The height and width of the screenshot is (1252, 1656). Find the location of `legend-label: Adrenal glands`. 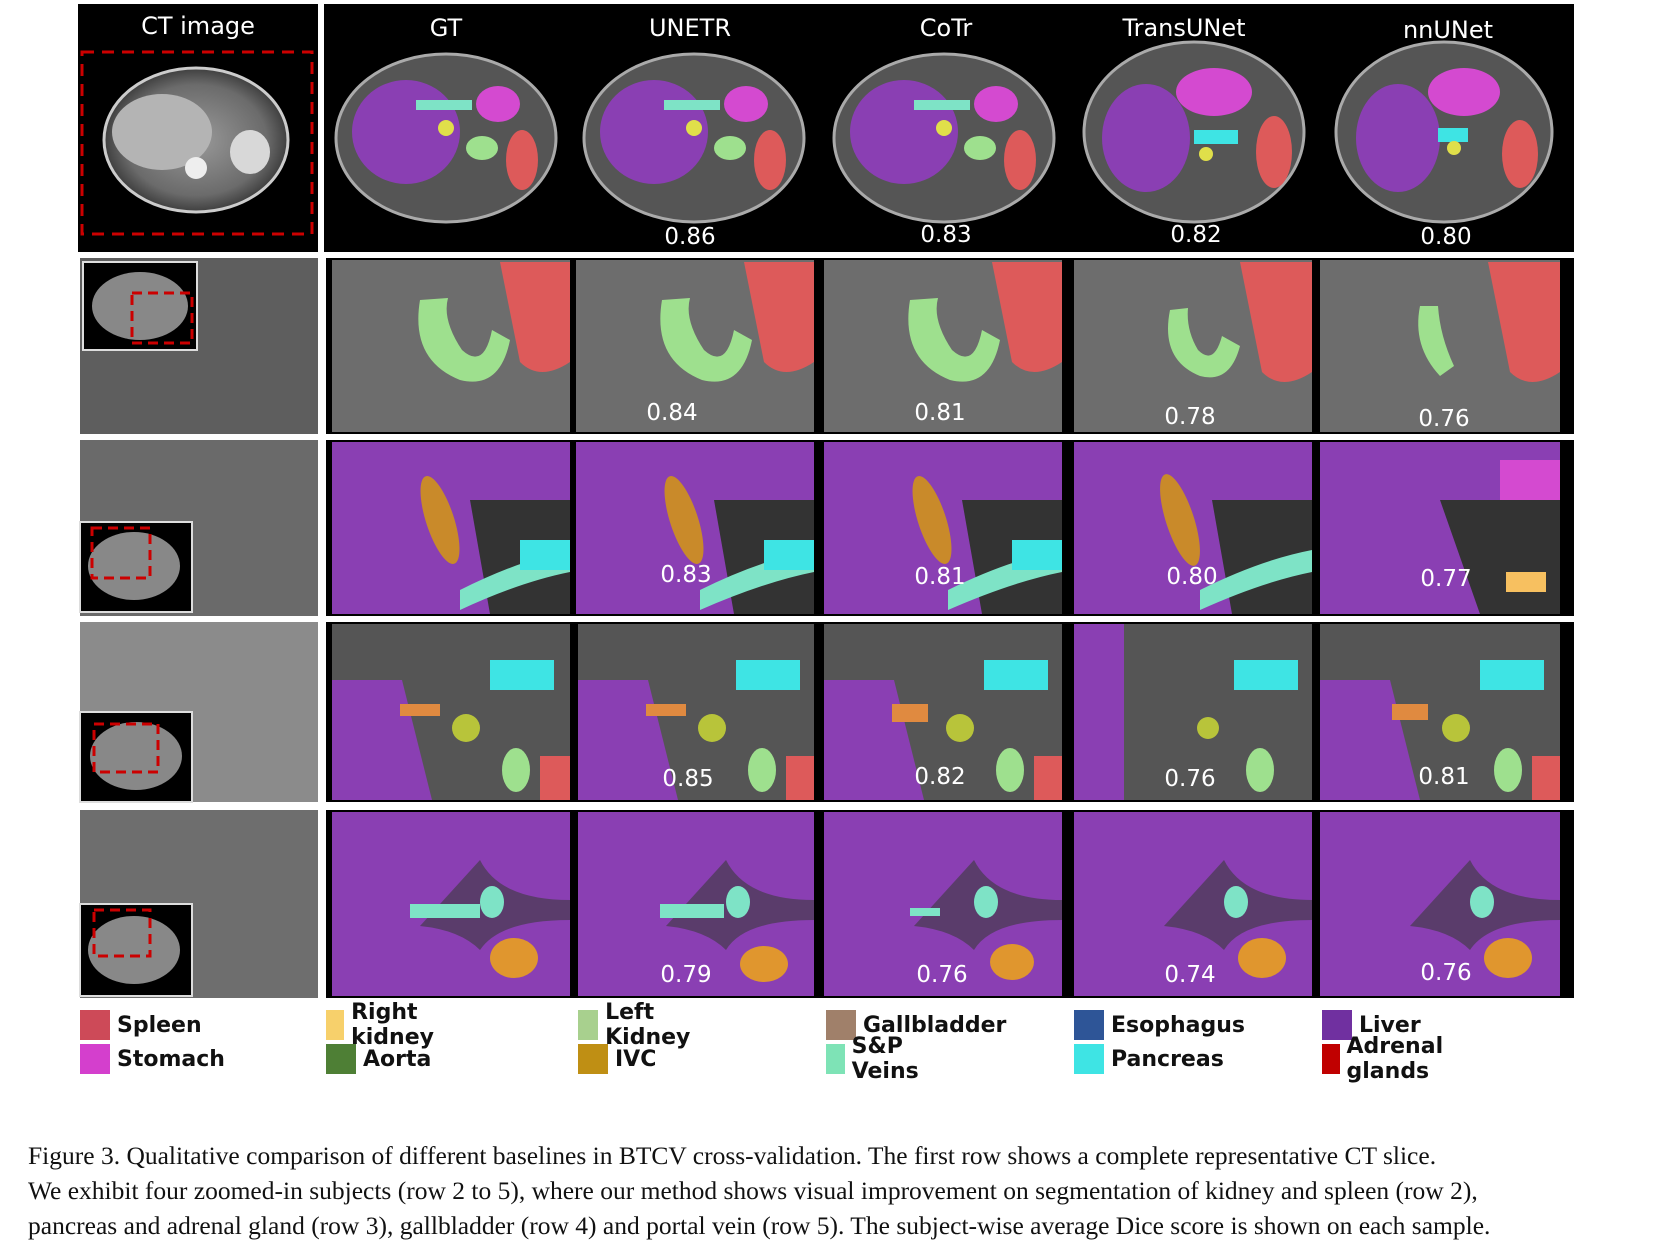

legend-label: Adrenal glands is located at coordinates (1395, 1059).